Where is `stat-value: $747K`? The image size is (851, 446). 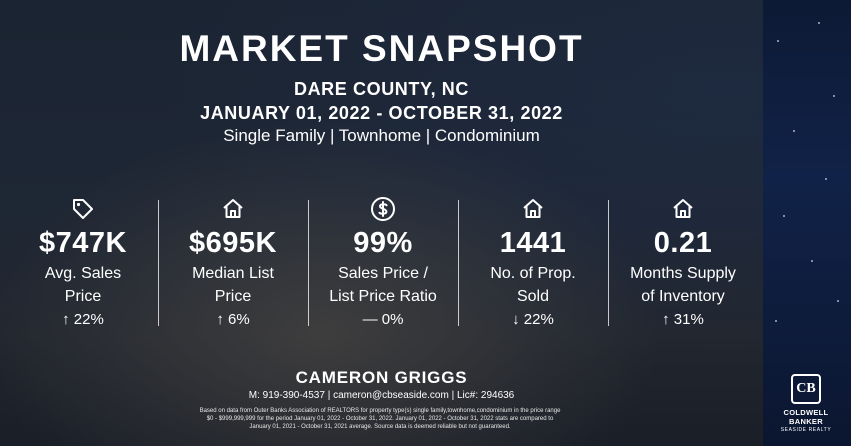
stat-value: $747K is located at coordinates (83, 243).